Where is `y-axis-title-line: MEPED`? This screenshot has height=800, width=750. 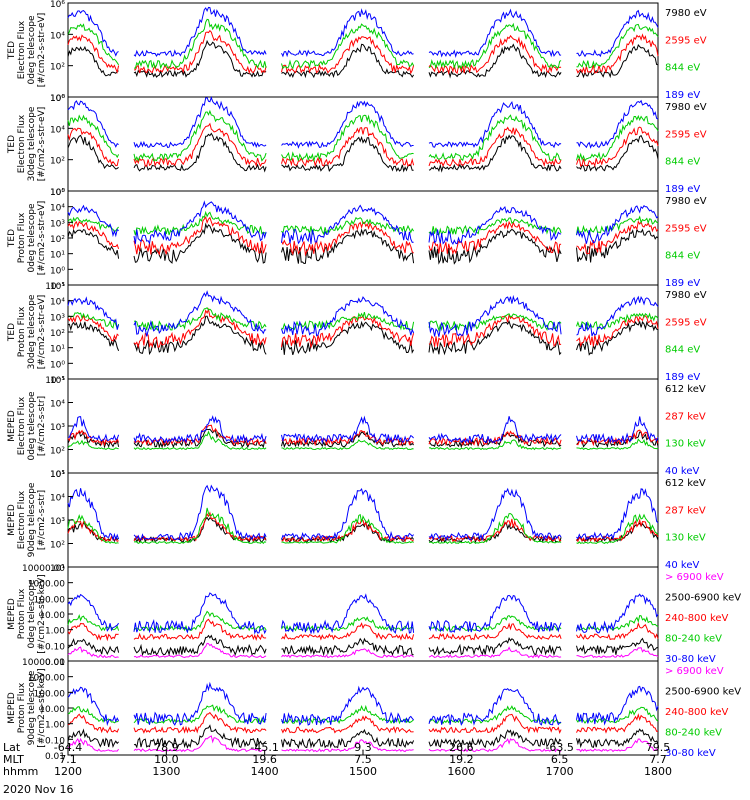
y-axis-title-line: MEPED is located at coordinates (12, 708).